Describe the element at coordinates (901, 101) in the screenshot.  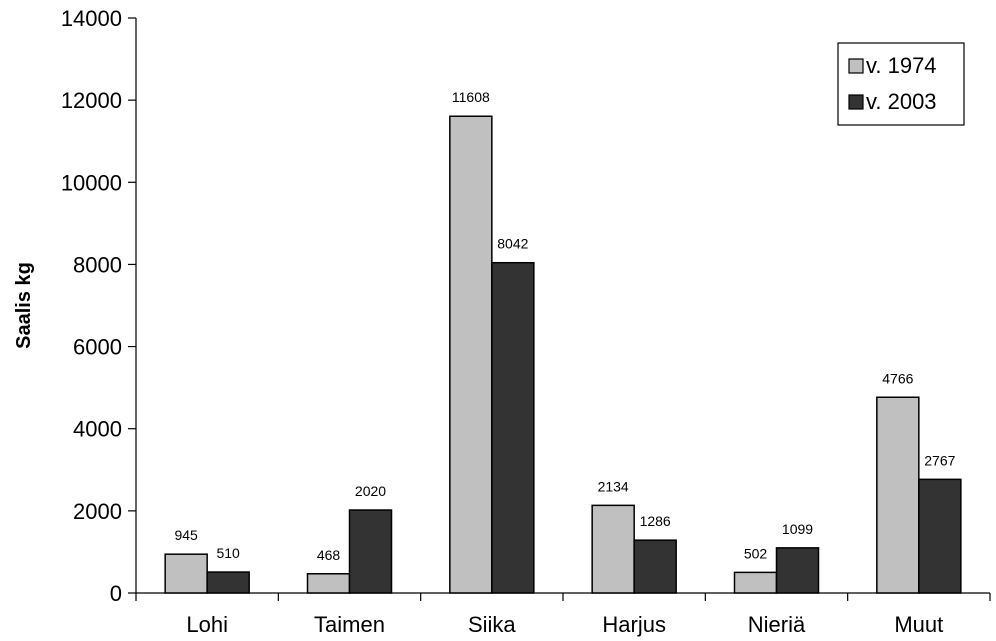
I see `legend-label: v. 2003` at that location.